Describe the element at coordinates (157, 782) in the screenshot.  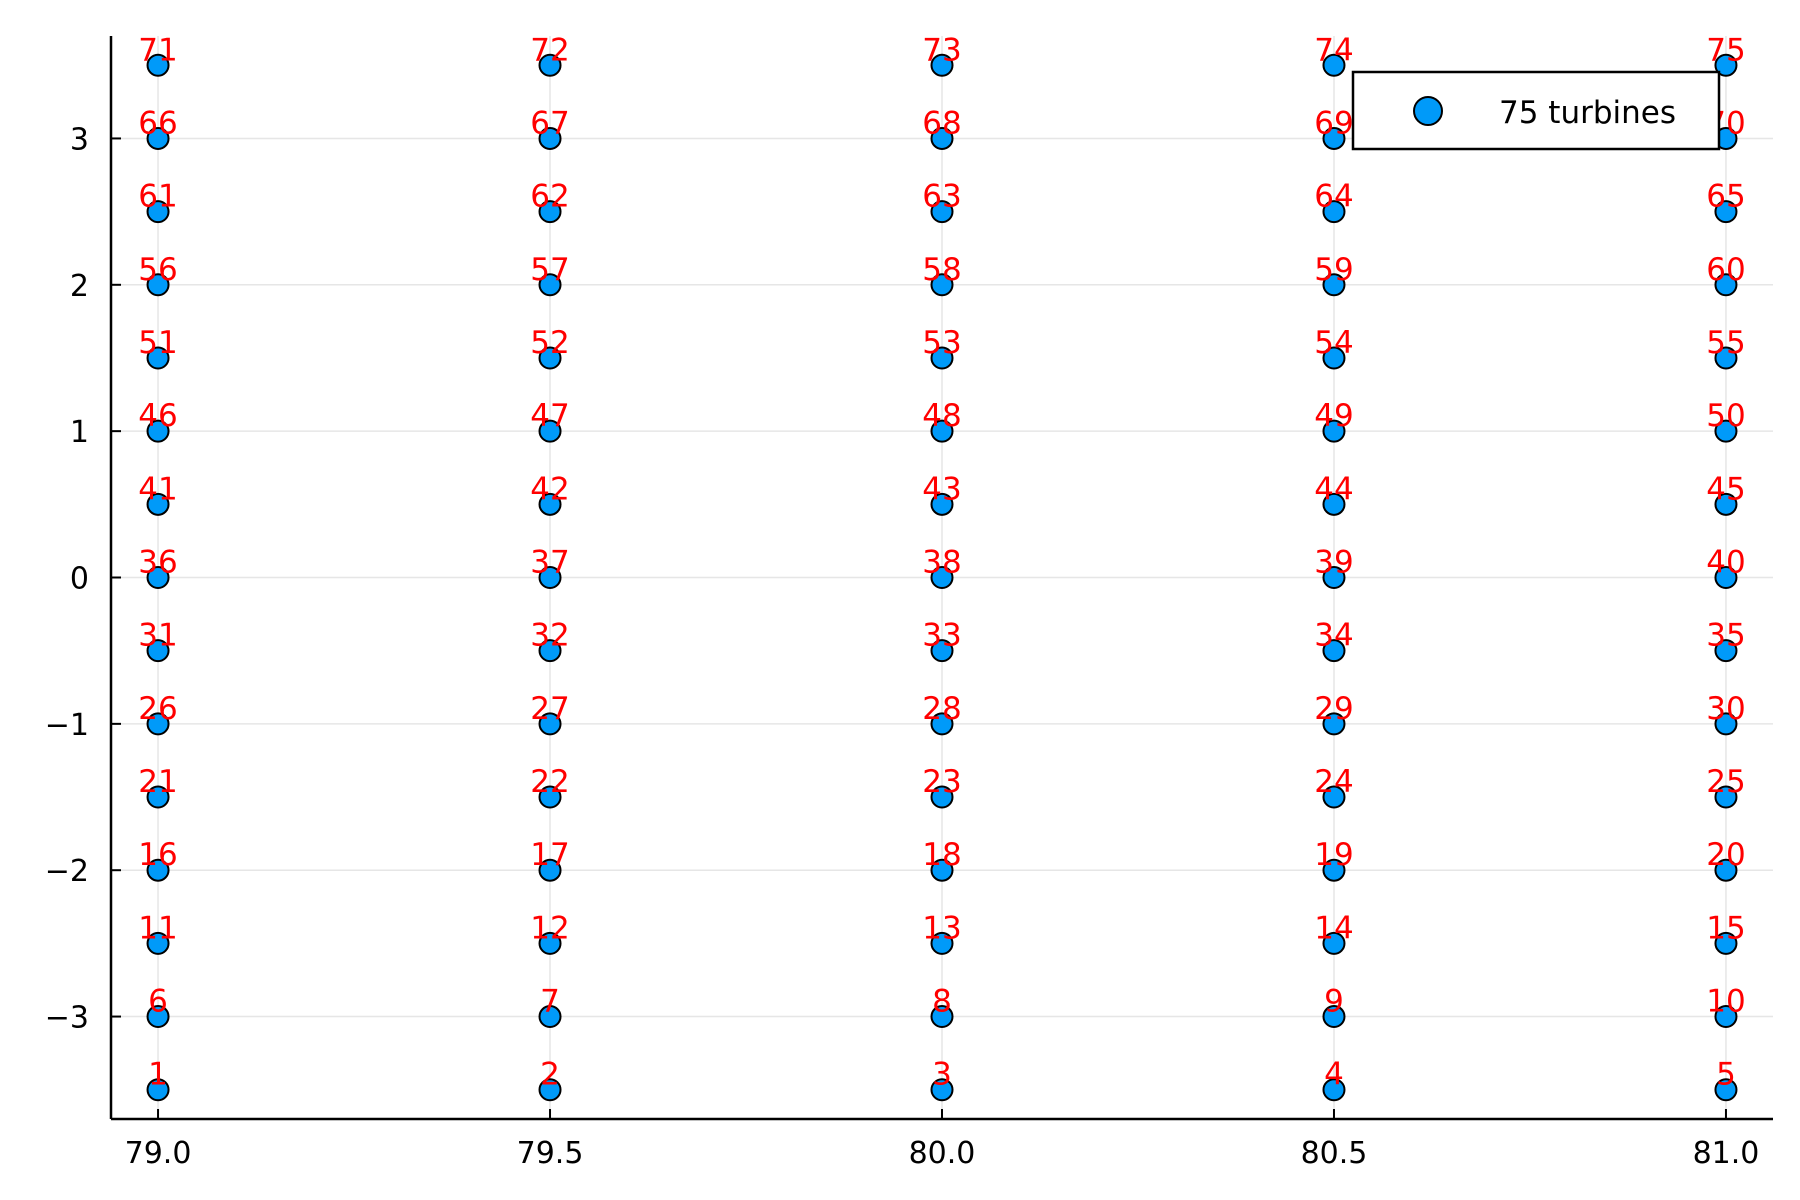
I see `turbine-label: 21` at that location.